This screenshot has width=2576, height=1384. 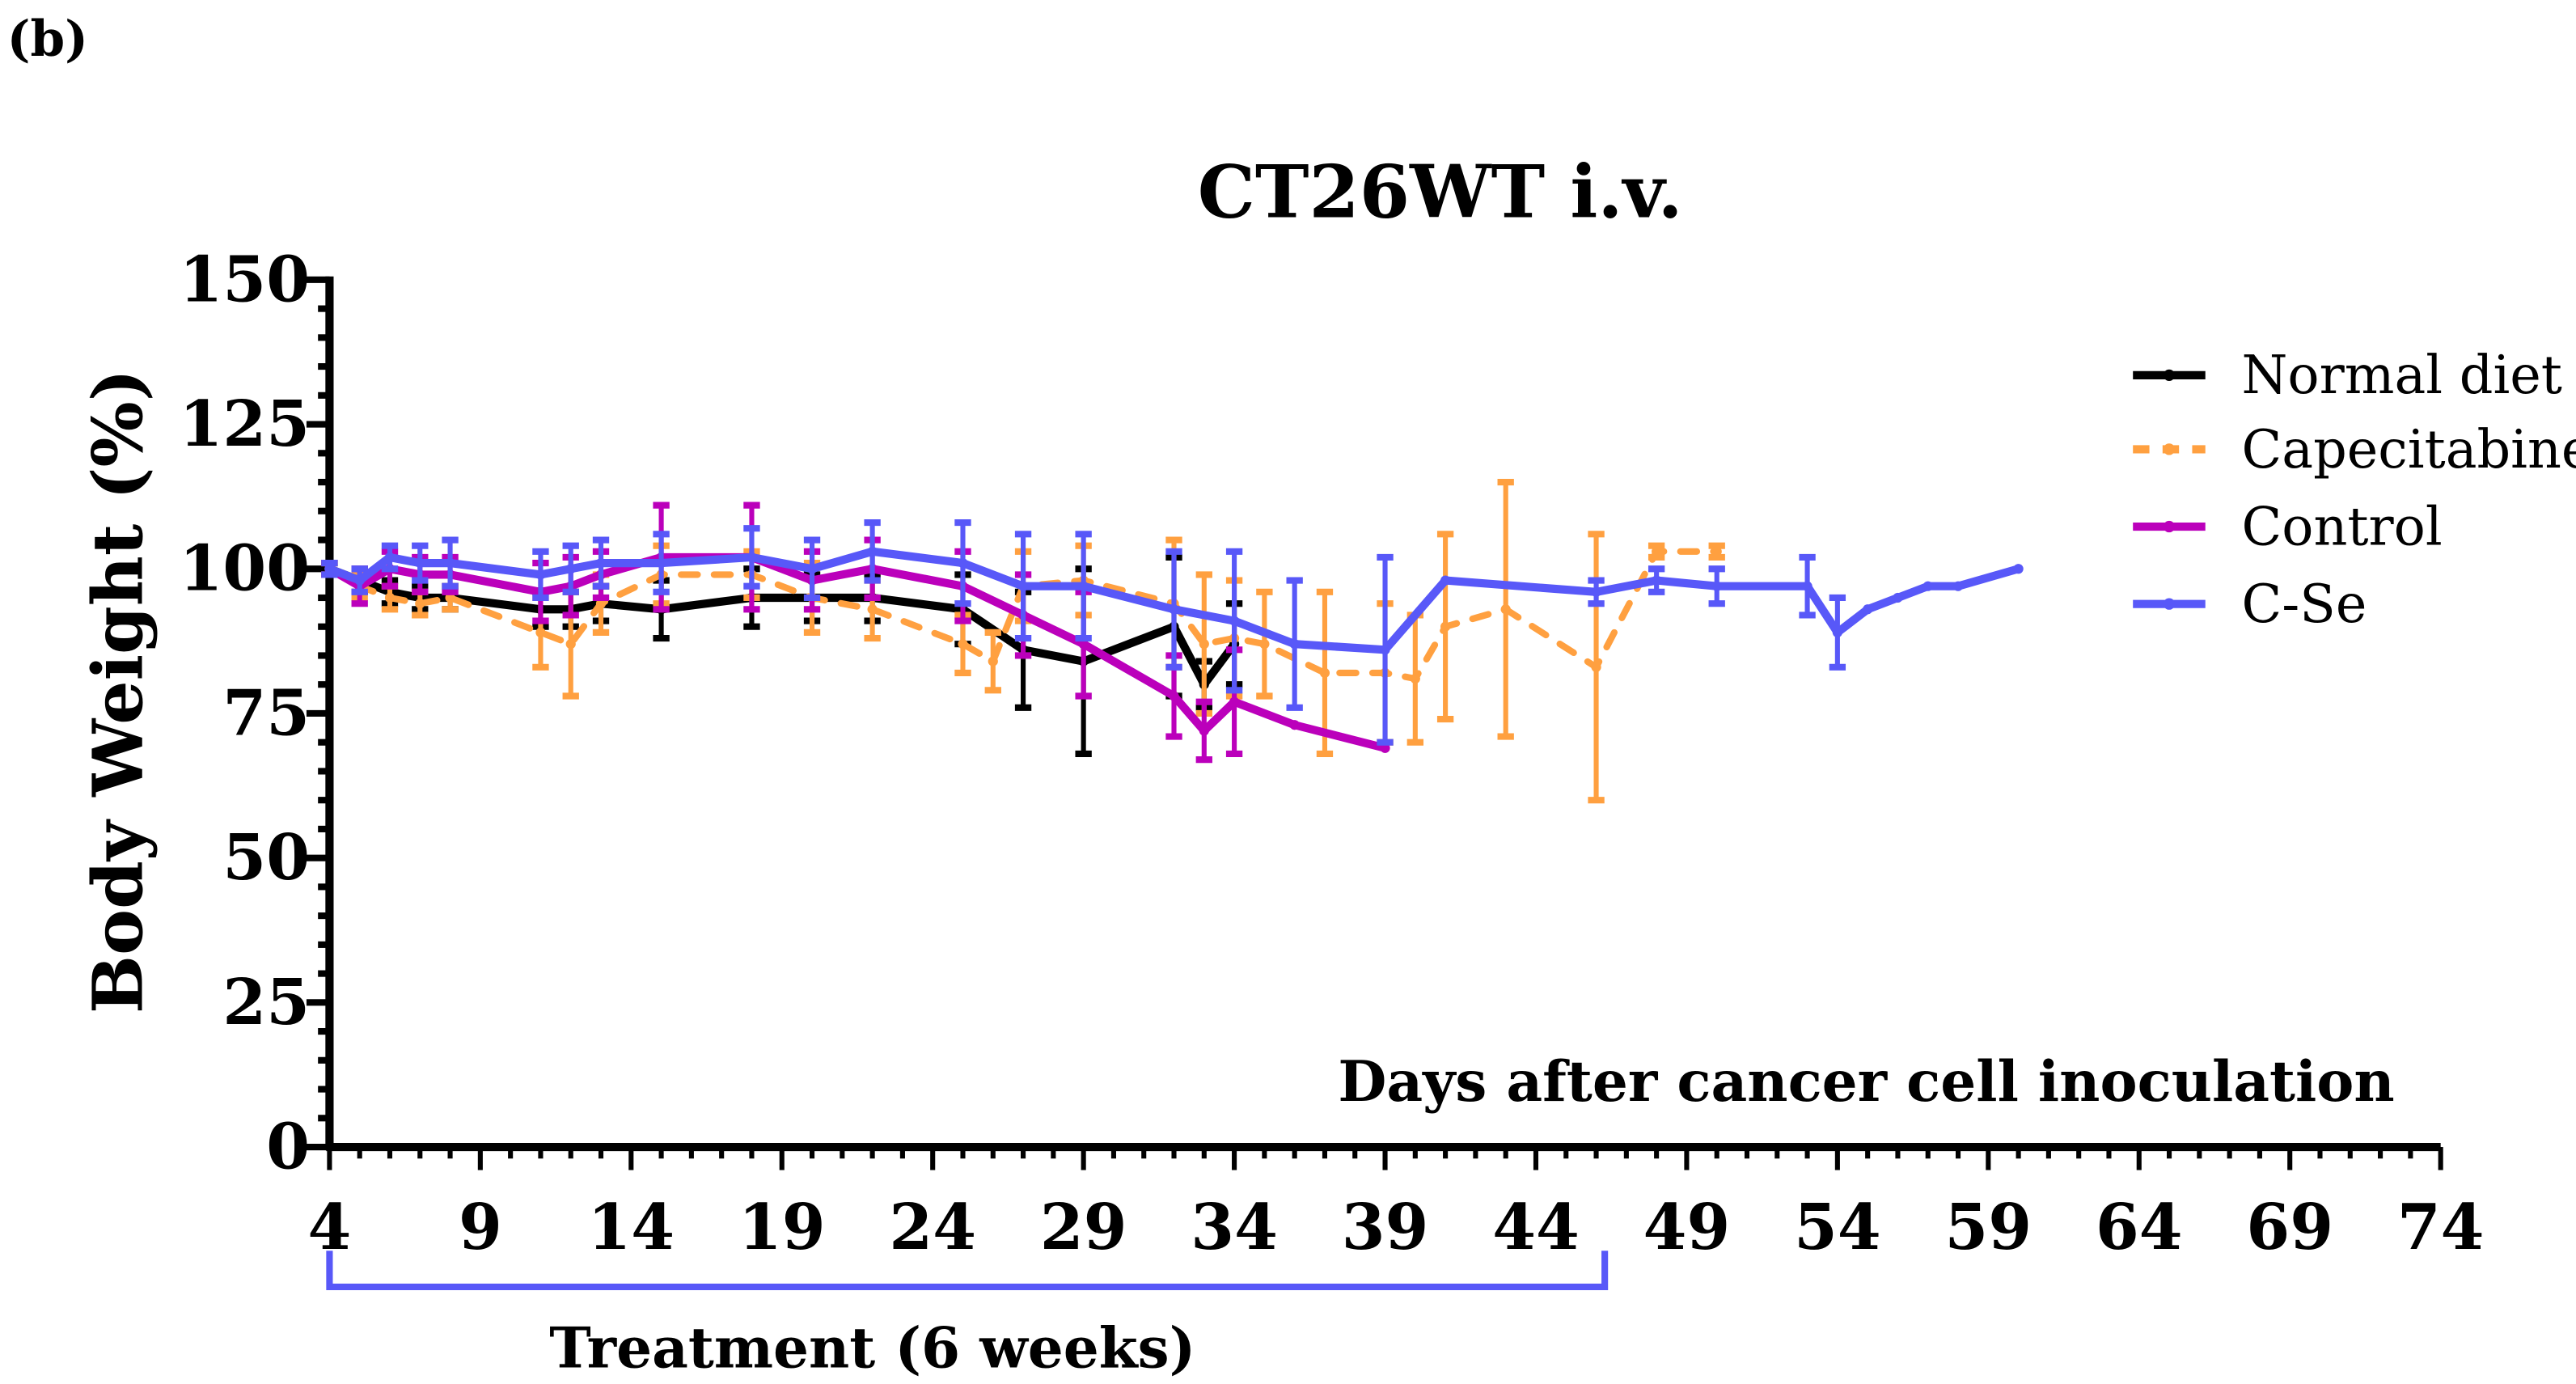 I want to click on legend-label: Capecitabine, so click(x=2408, y=450).